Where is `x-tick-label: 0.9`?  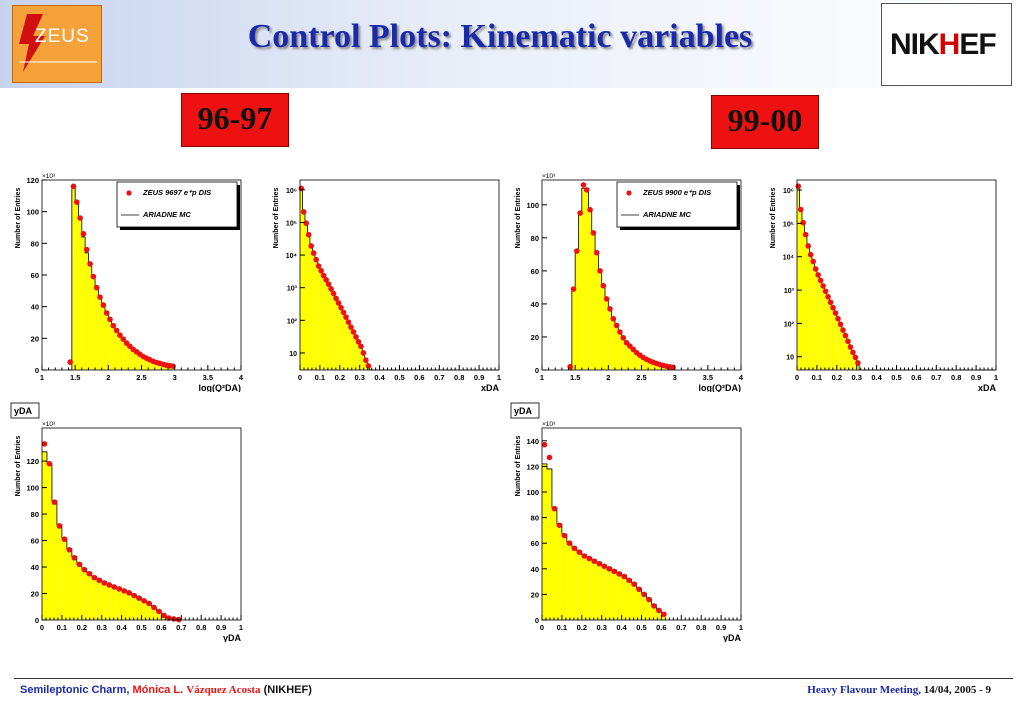
x-tick-label: 0.9 is located at coordinates (721, 627).